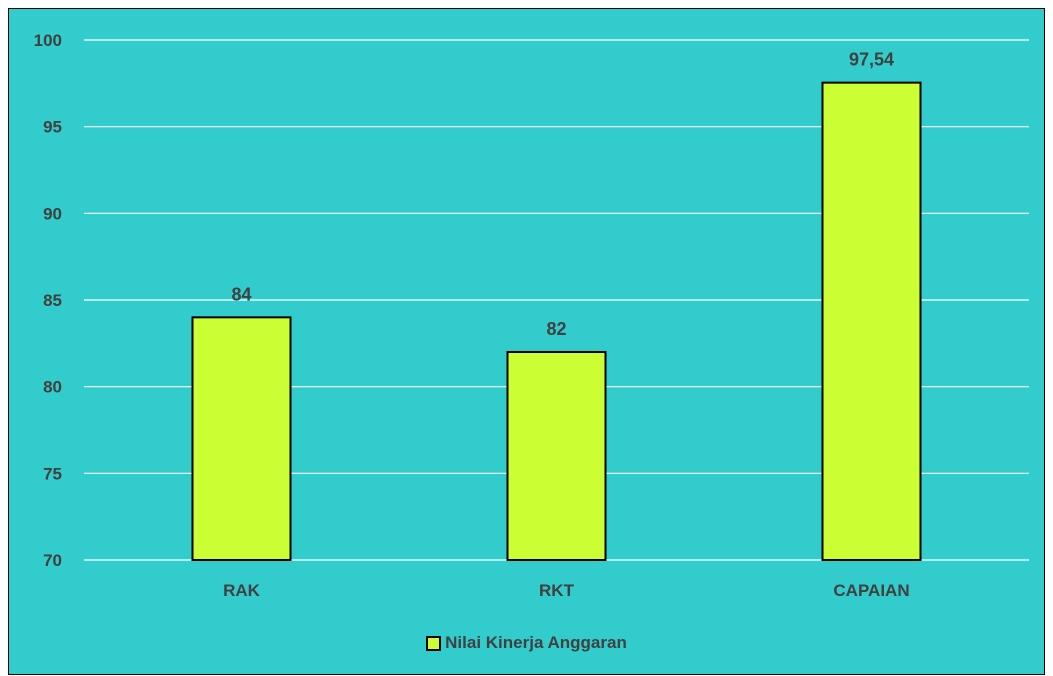 The image size is (1053, 676). What do you see at coordinates (871, 590) in the screenshot?
I see `x-category-label: CAPAIAN` at bounding box center [871, 590].